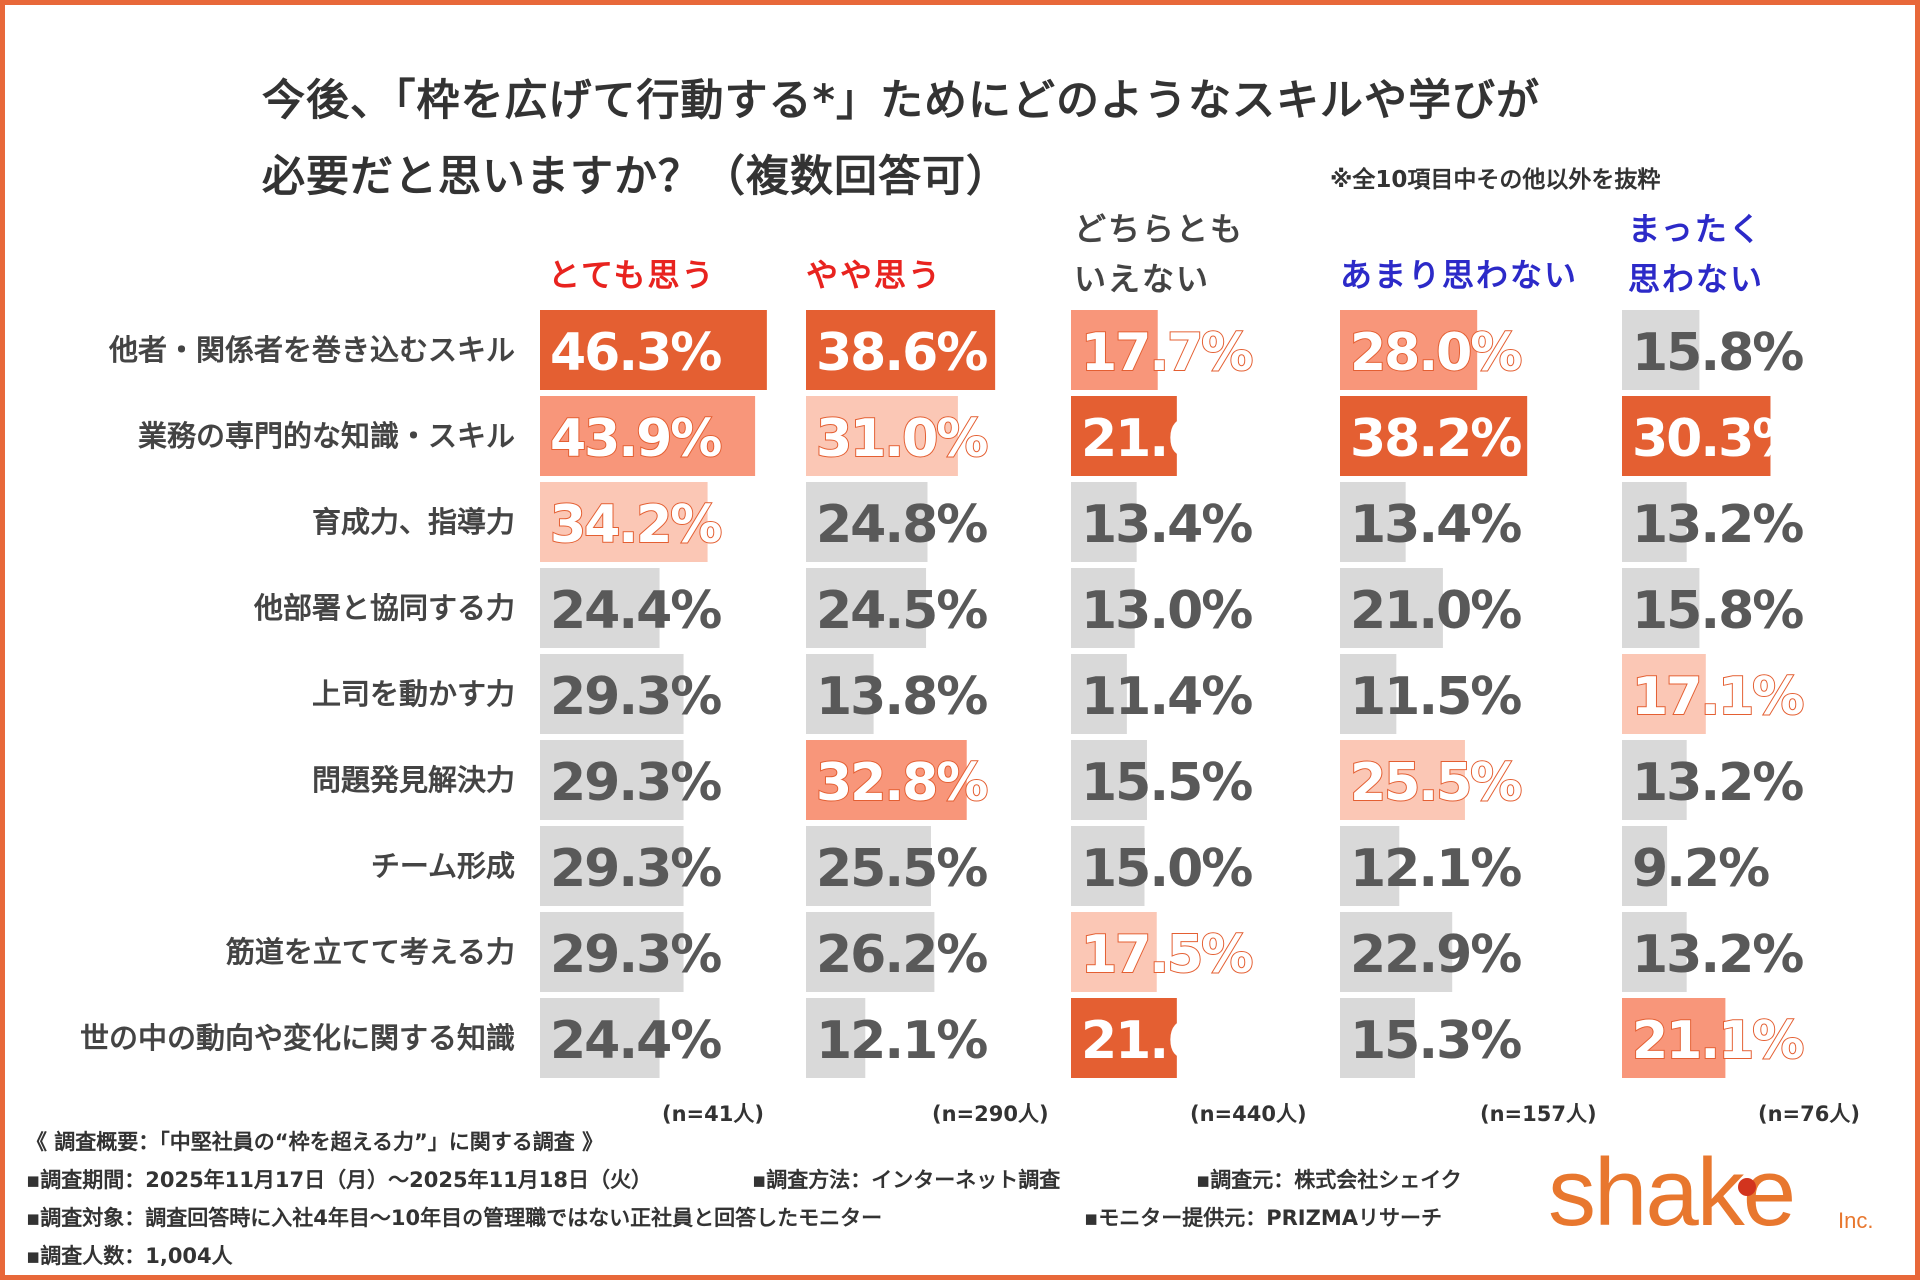 The image size is (1920, 1280). I want to click on footer-method: ▪調査方法：インターネット調査, so click(906, 1180).